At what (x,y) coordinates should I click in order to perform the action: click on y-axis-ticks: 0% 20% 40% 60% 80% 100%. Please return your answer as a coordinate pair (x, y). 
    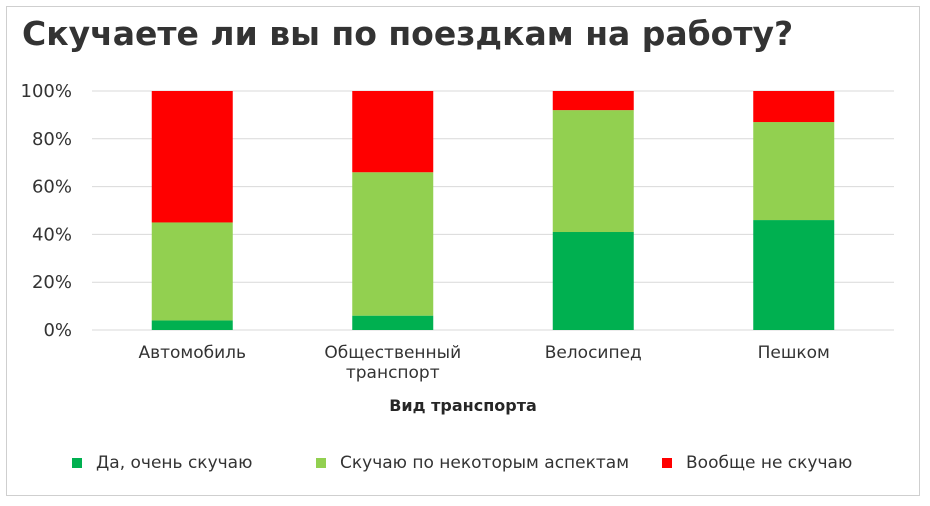
    Looking at the image, I should click on (46, 211).